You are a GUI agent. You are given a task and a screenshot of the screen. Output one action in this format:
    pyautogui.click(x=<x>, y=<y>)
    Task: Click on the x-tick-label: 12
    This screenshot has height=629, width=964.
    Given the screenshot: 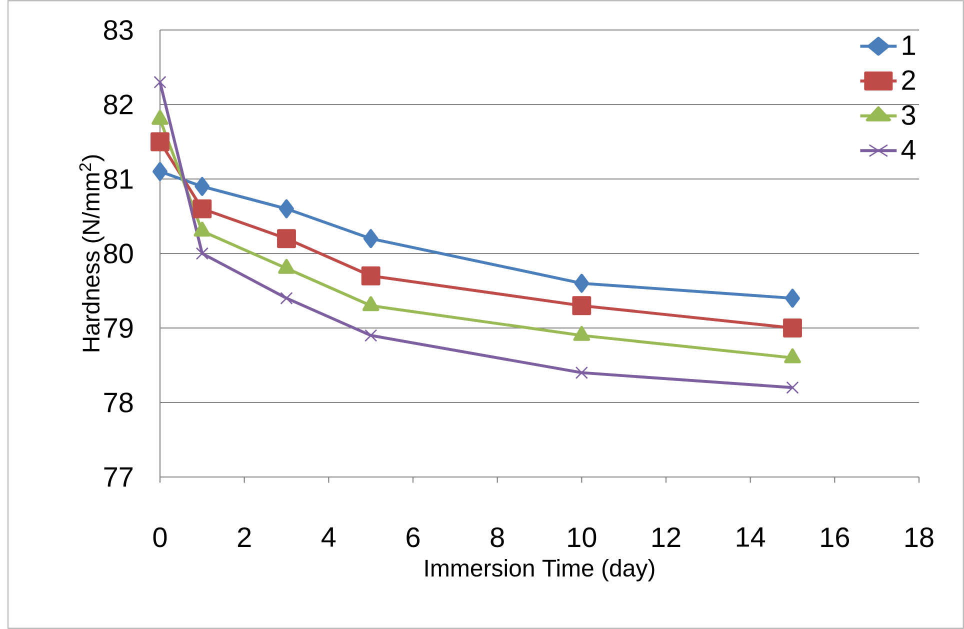 What is the action you would take?
    pyautogui.click(x=666, y=537)
    